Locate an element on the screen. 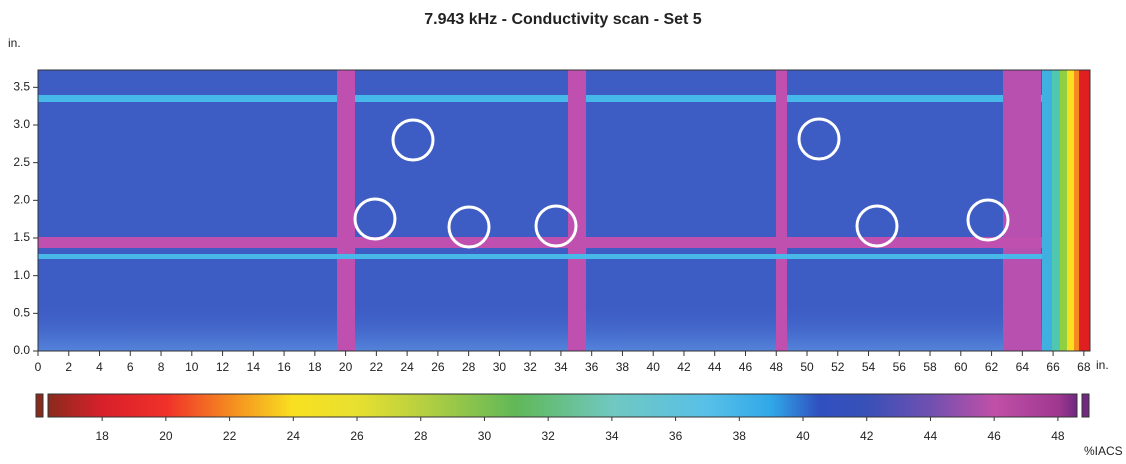 Image resolution: width=1126 pixels, height=464 pixels. colorbar-low-swatch is located at coordinates (39, 405).